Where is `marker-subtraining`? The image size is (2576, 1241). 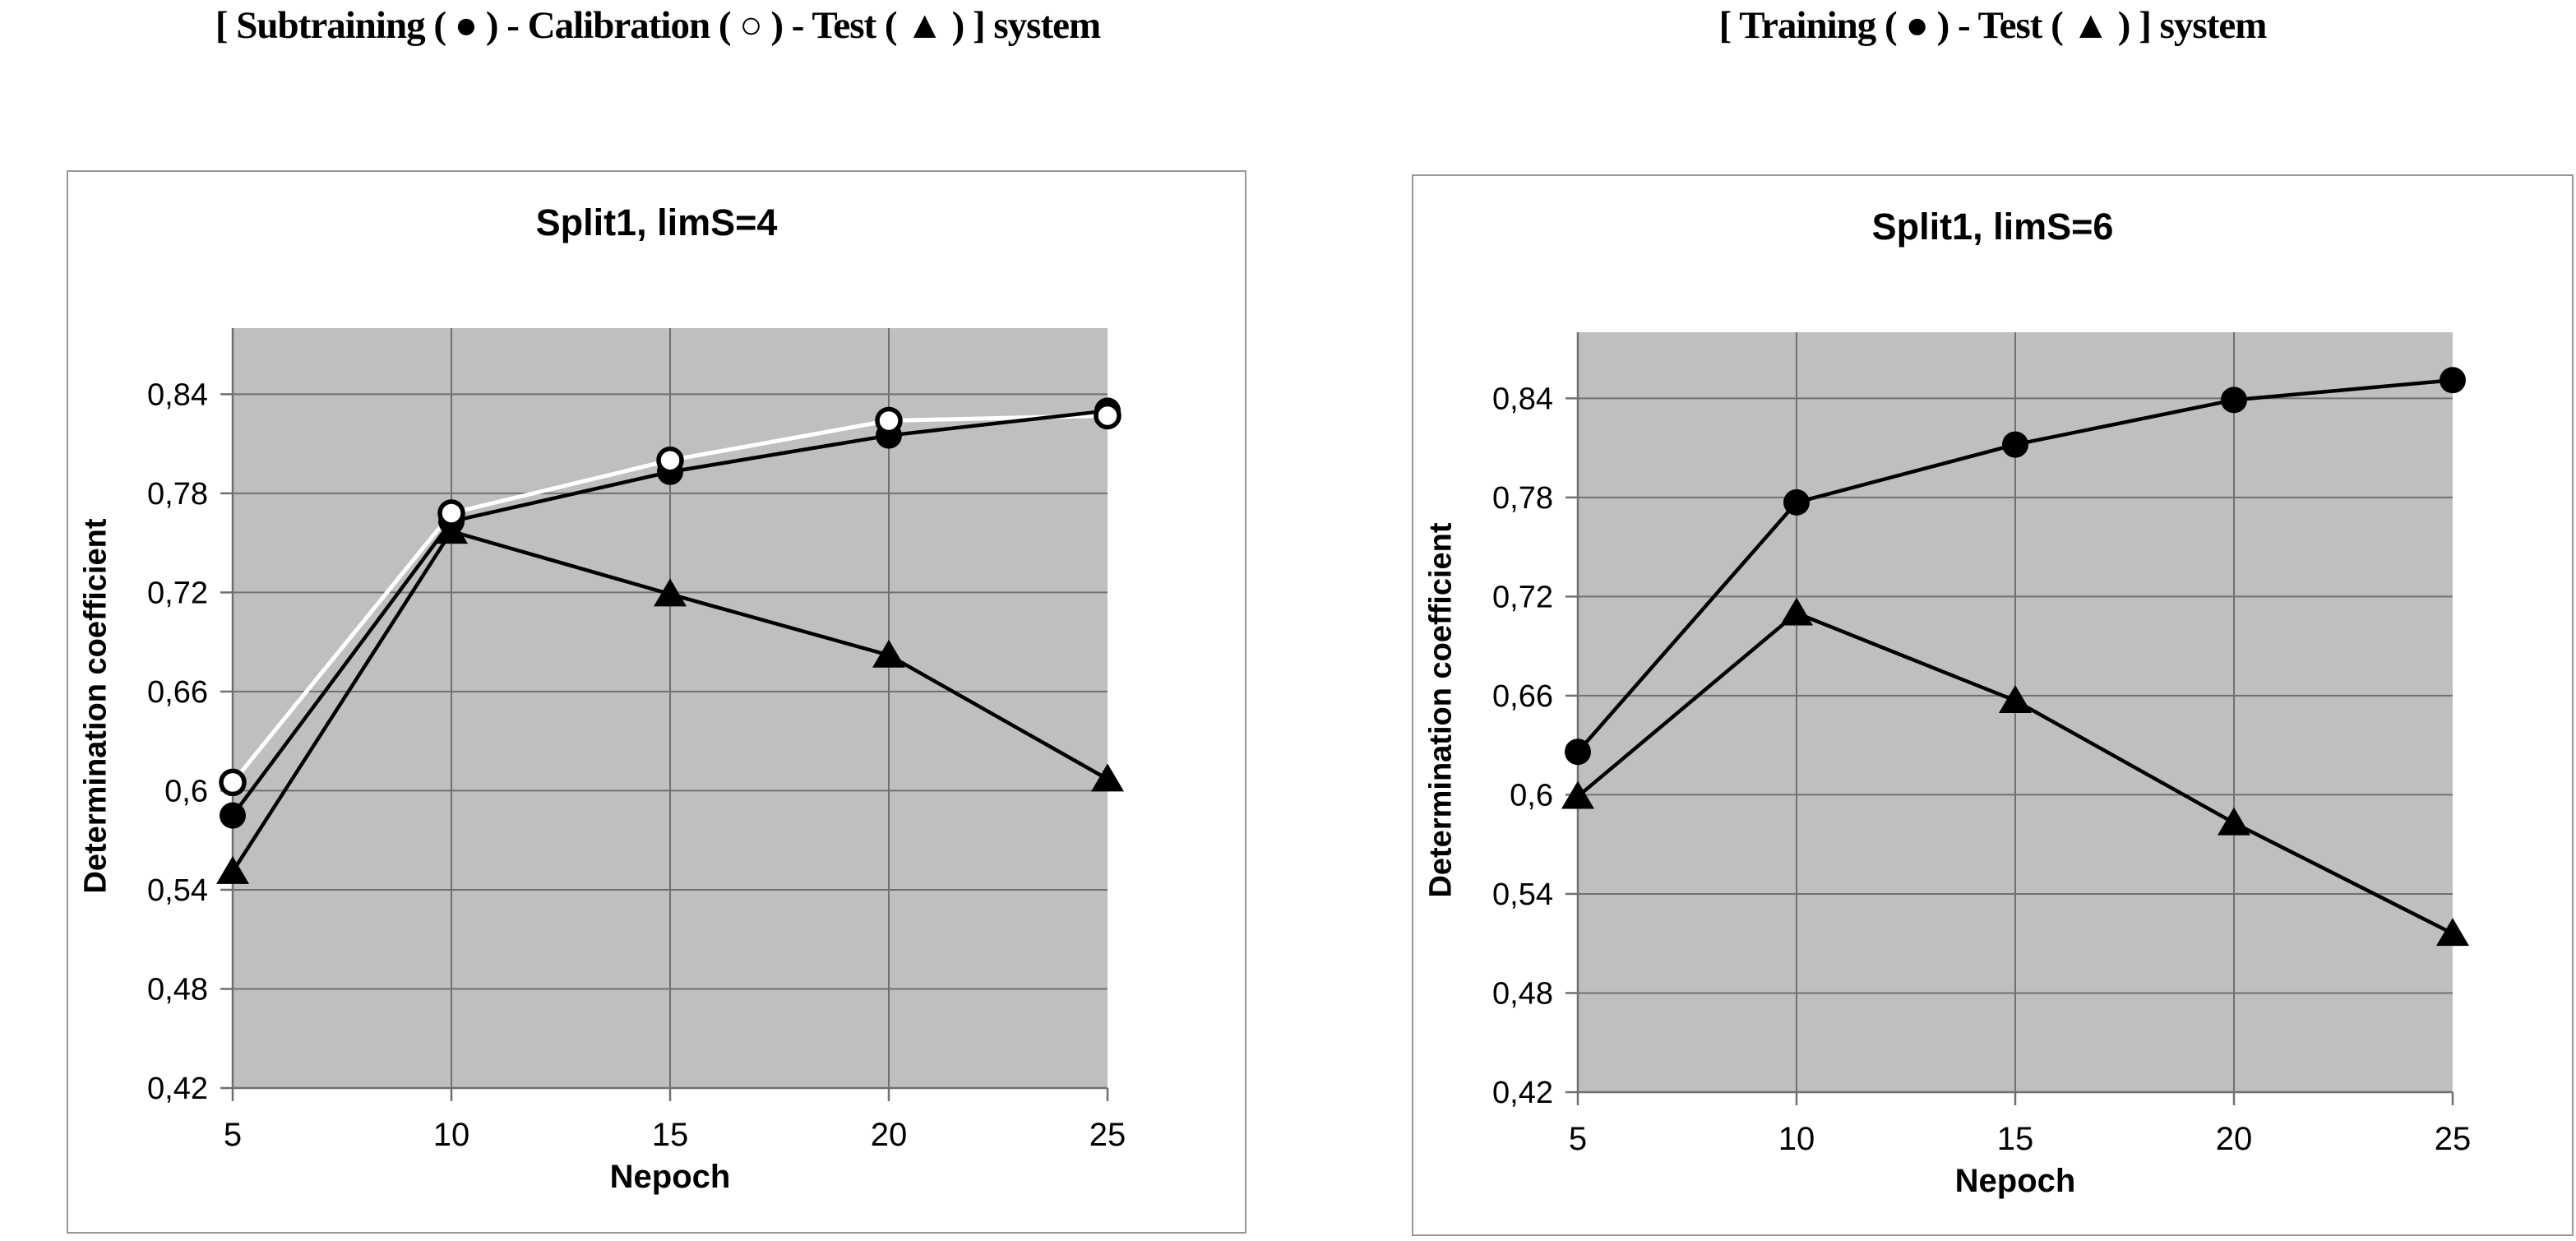
marker-subtraining is located at coordinates (233, 815).